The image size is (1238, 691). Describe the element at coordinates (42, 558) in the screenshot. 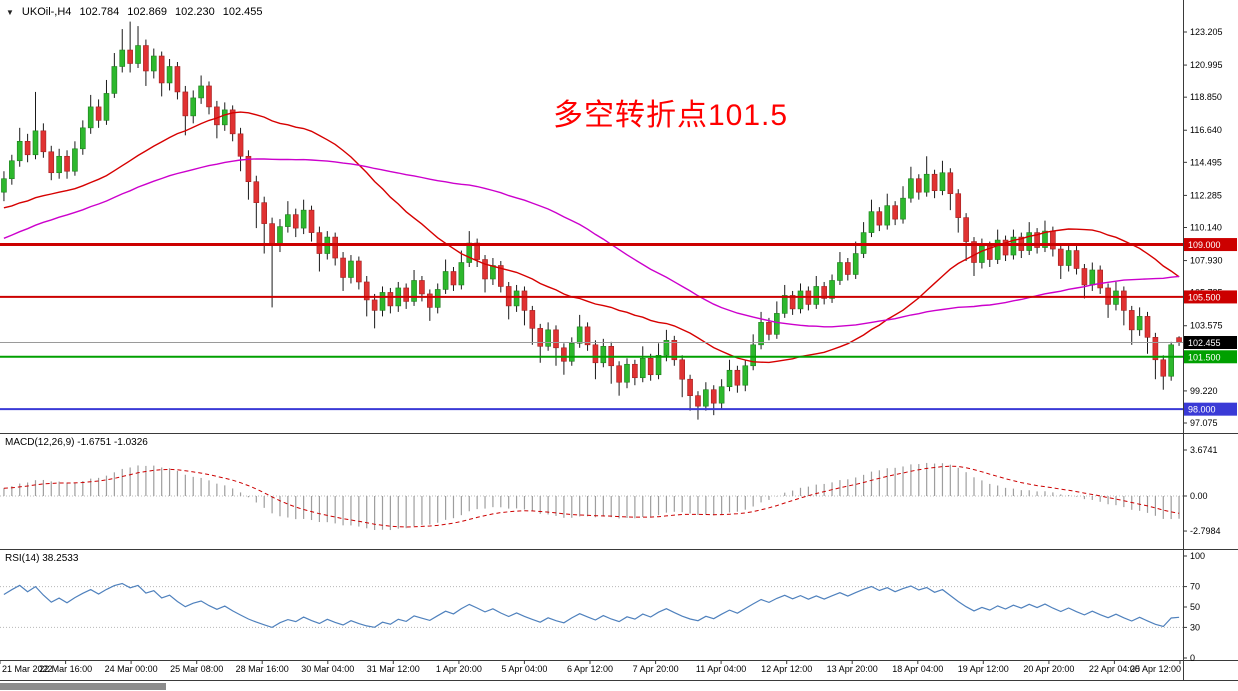

I see `rsi-indicator-label: RSI(14) 38.2533` at that location.